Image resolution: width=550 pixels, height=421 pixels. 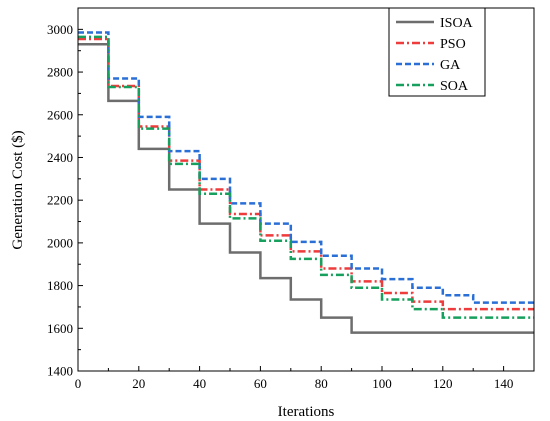 What do you see at coordinates (457, 23) in the screenshot?
I see `legend-label-isoa: ISOA` at bounding box center [457, 23].